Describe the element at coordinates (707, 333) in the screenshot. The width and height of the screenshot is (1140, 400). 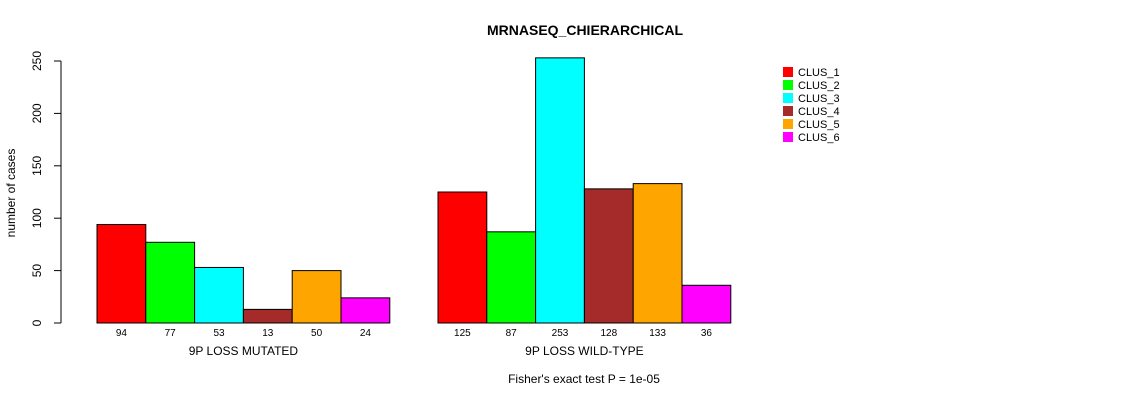
I see `bar-value-label: 36` at that location.